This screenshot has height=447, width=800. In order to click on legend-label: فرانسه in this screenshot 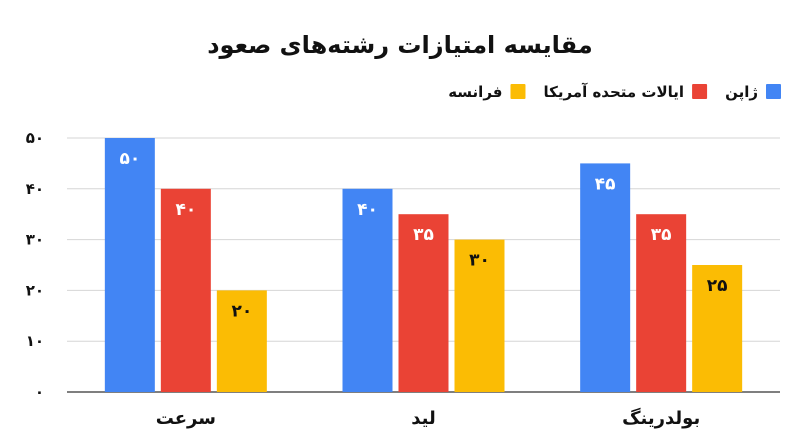, I will do `click(475, 92)`.